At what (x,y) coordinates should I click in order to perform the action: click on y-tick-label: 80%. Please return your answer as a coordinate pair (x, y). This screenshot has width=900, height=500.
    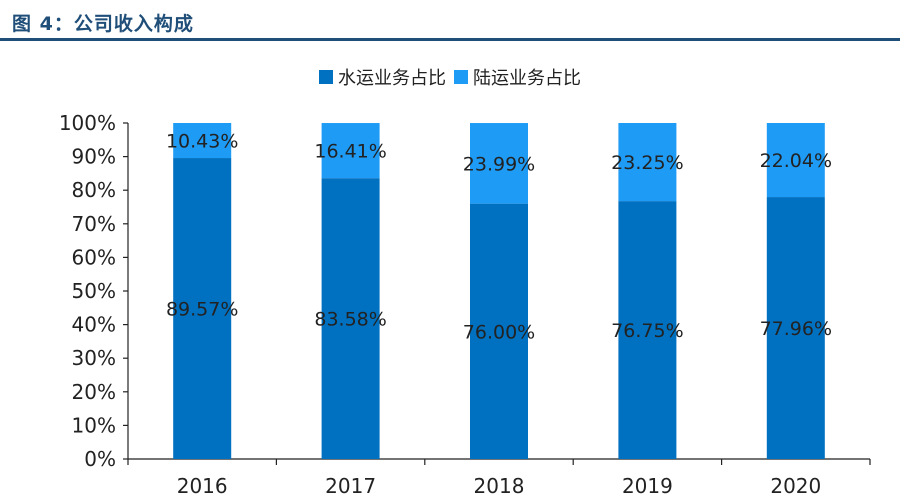
    Looking at the image, I should click on (94, 190).